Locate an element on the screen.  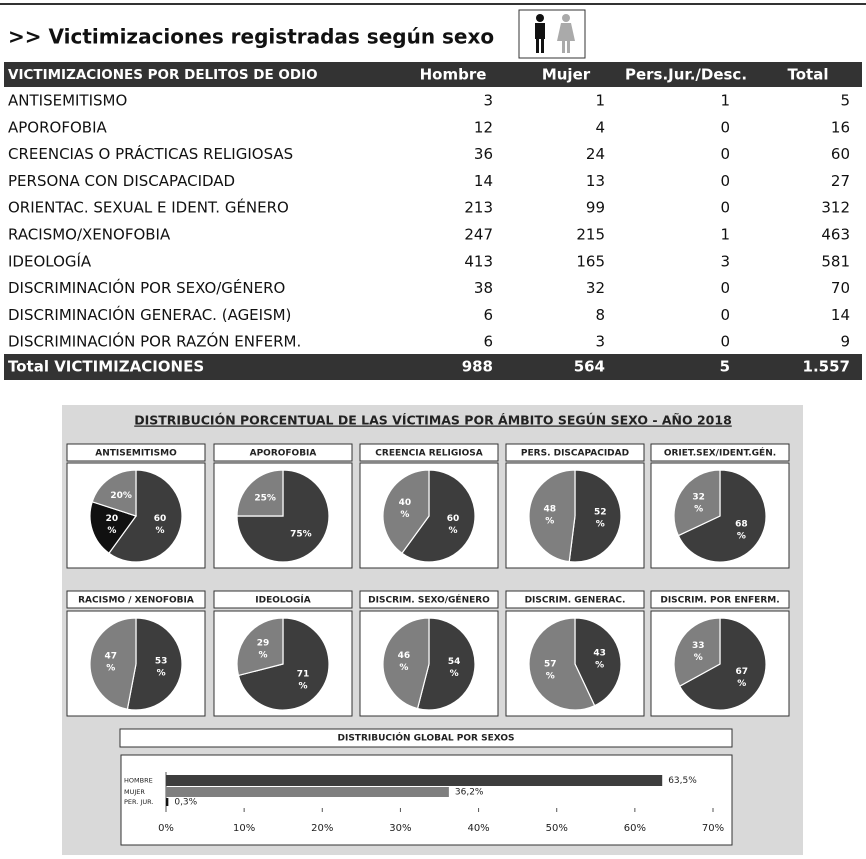
cell-number: 213 is located at coordinates (478, 208).